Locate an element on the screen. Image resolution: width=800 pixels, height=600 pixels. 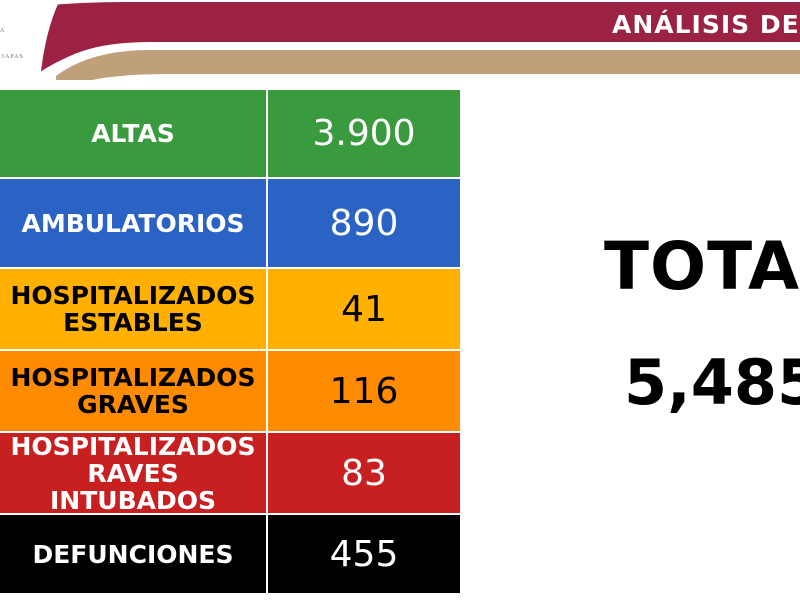
maroon-band is located at coordinates (420, 37).